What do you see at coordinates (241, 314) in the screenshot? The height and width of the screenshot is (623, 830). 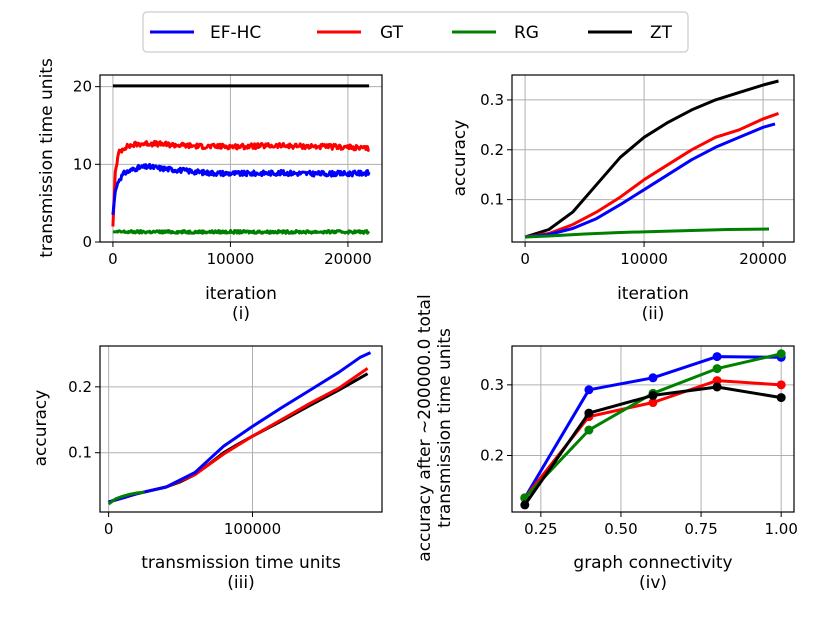 I see `panel-caption: (i)` at bounding box center [241, 314].